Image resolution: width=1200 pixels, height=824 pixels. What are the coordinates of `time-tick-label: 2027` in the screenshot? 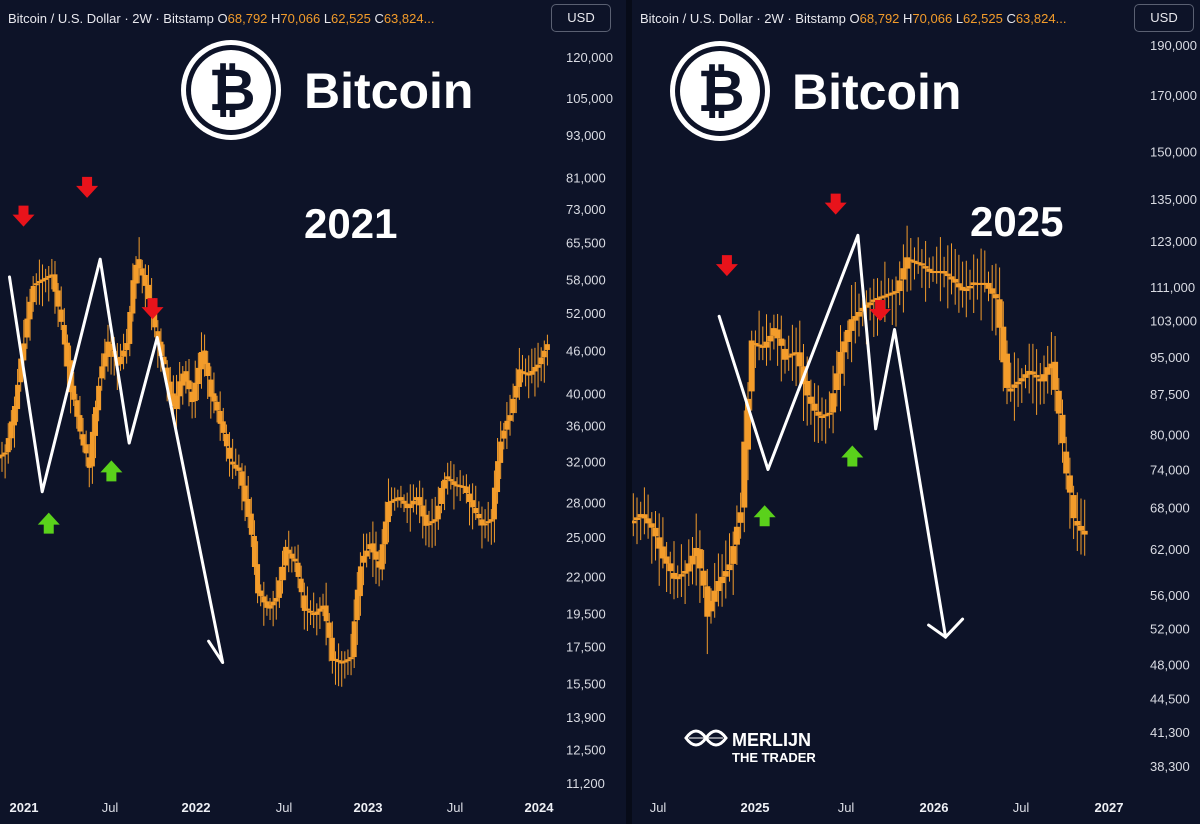 It's located at (1109, 807).